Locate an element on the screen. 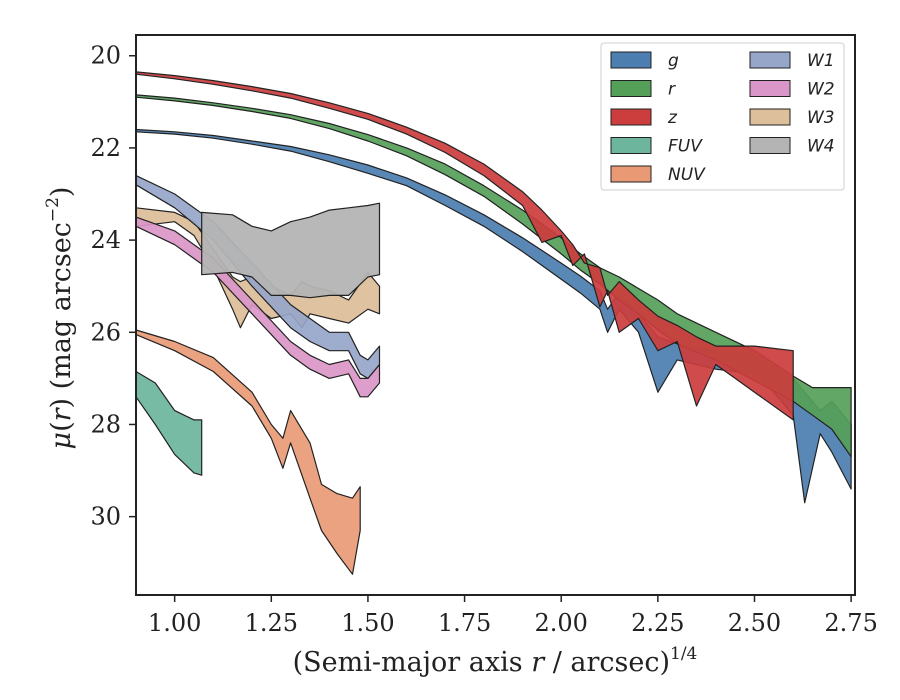  x-tick-label: 1.00 is located at coordinates (174, 623).